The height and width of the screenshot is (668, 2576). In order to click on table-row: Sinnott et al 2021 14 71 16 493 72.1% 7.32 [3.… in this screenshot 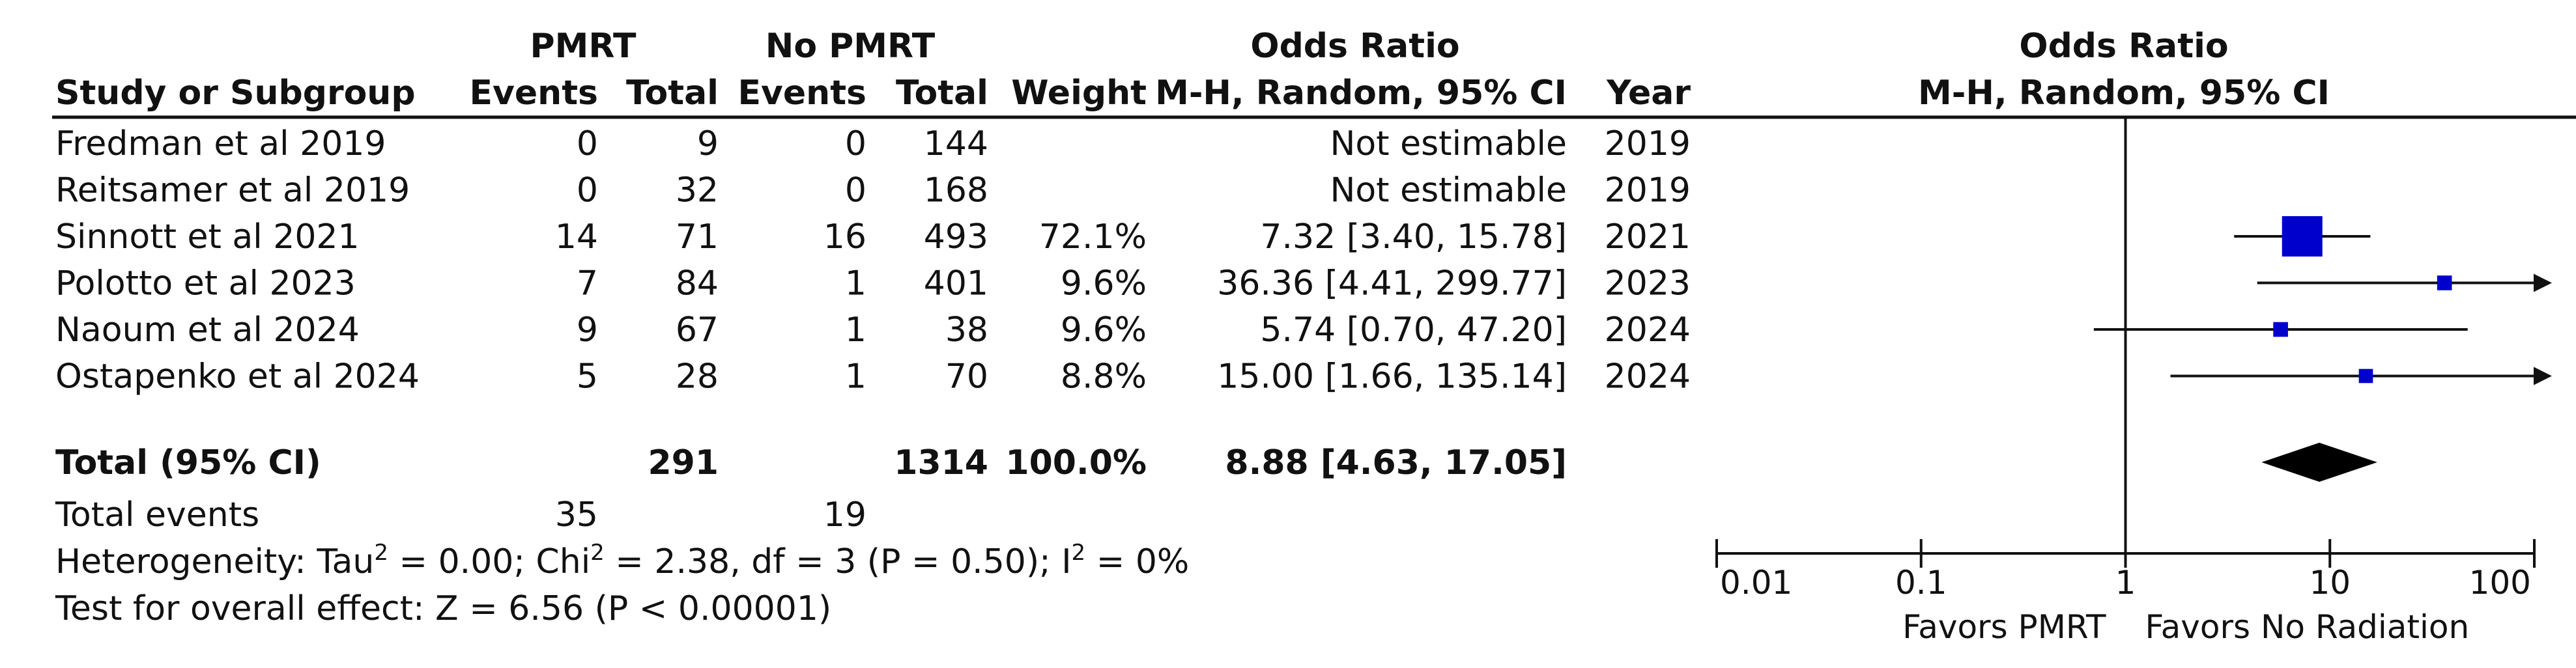, I will do `click(873, 237)`.